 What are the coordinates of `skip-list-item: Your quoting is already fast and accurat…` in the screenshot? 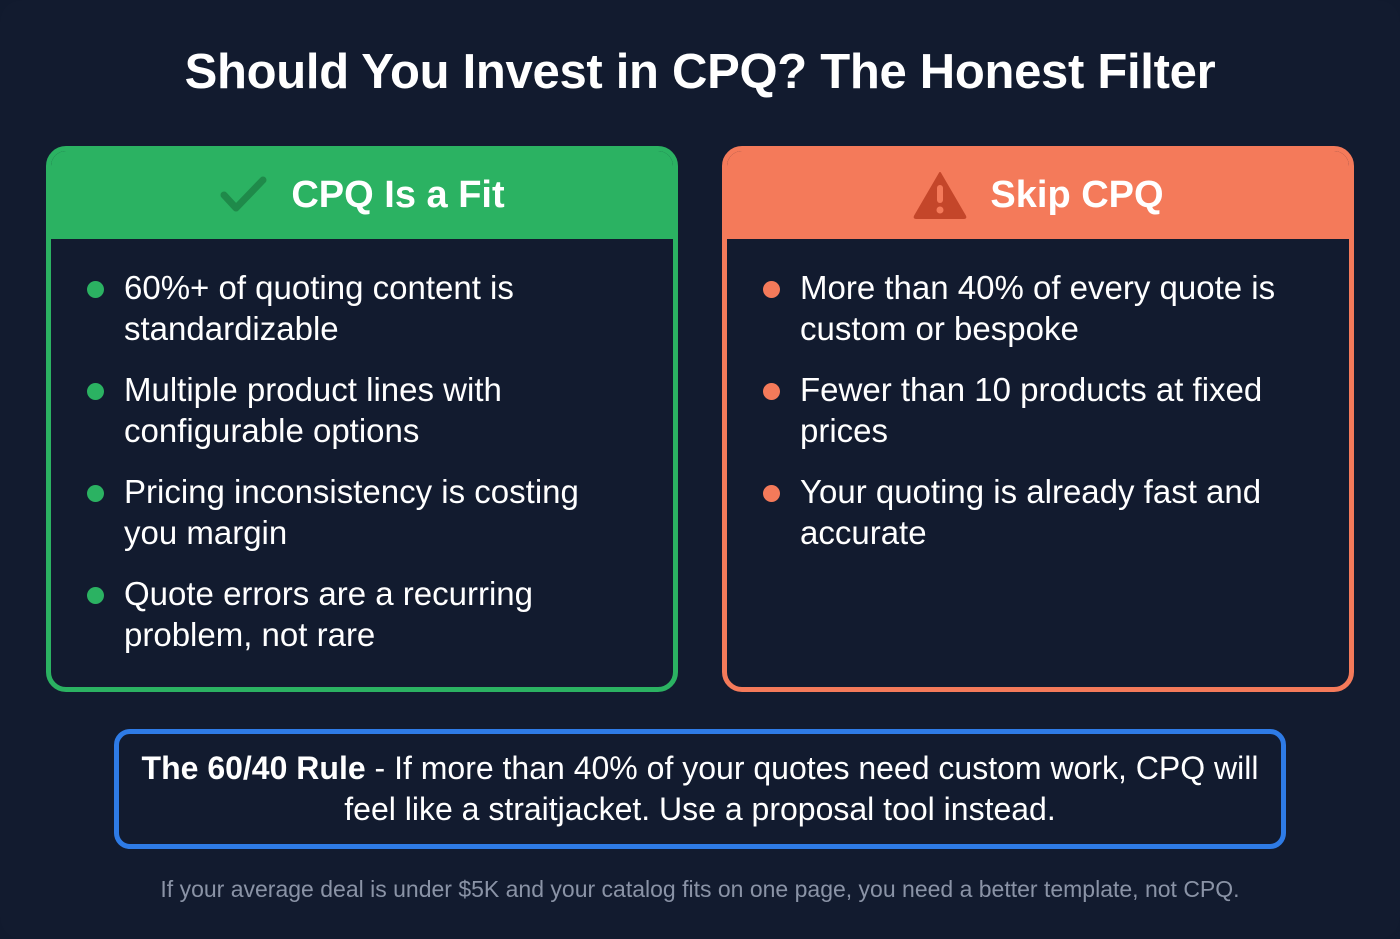 It's located at (1038, 512).